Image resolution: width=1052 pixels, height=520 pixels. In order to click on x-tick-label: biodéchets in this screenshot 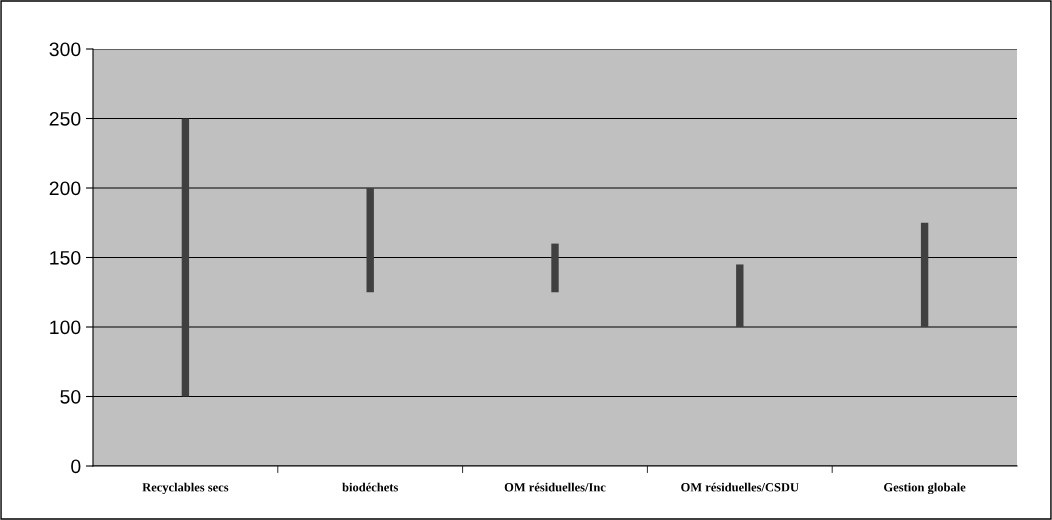, I will do `click(370, 487)`.